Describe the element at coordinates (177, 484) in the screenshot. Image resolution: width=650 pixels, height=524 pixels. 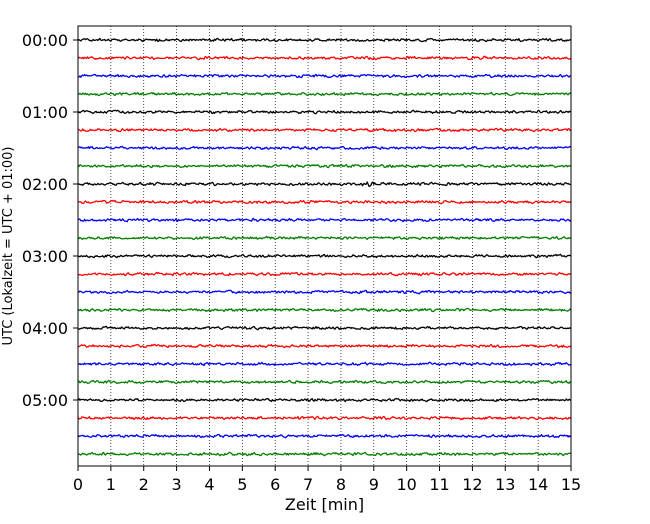
I see `x-tick-label: 3` at that location.